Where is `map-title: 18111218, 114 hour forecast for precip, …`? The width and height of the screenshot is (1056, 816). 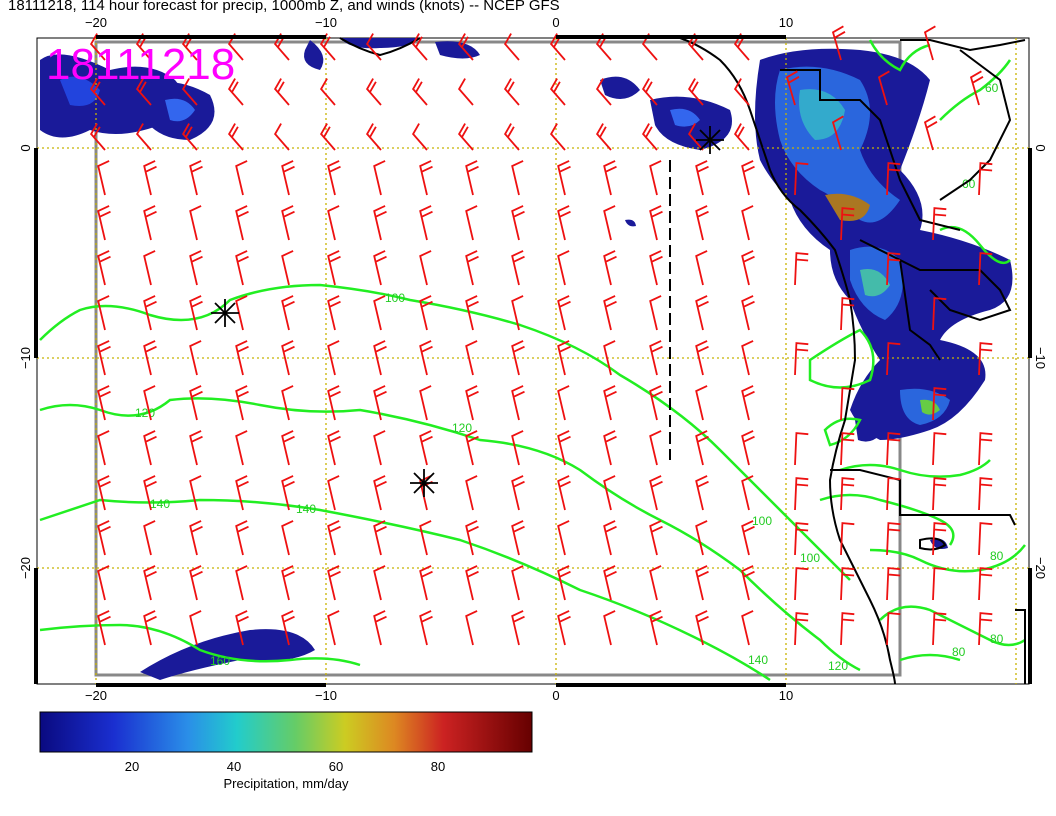
map-title: 18111218, 114 hour forecast for precip, … is located at coordinates (284, 7).